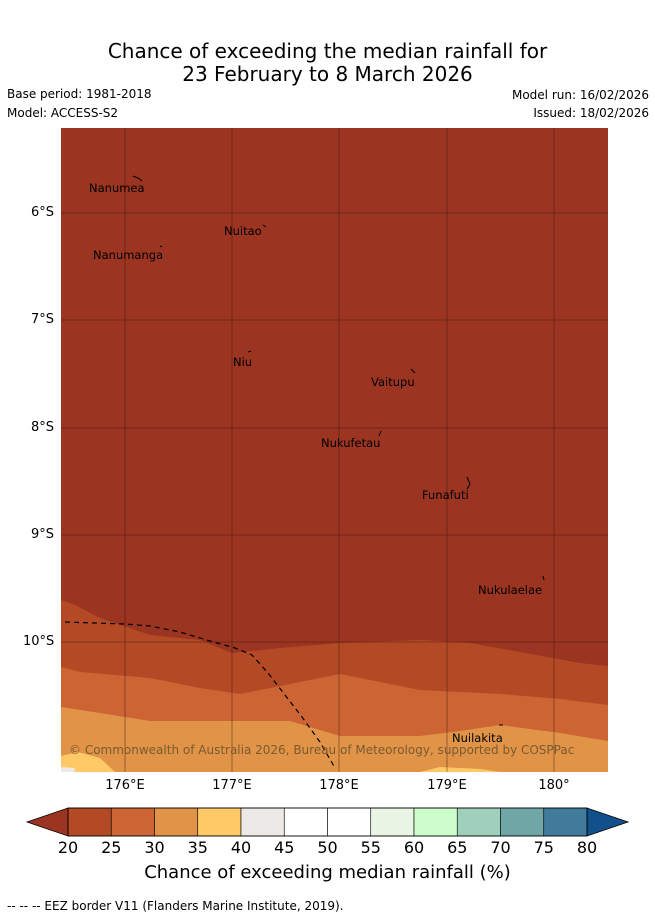 The width and height of the screenshot is (655, 919). I want to click on colorbar-tick-35: 35, so click(197, 847).